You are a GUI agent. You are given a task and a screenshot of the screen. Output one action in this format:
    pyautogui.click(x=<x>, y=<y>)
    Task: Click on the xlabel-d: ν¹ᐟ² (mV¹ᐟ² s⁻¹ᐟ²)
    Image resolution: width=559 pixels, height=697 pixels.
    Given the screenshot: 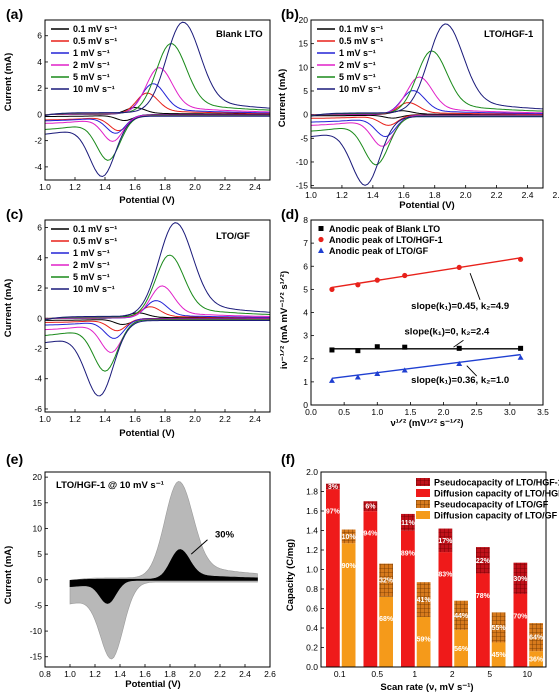 What is the action you would take?
    pyautogui.click(x=426, y=423)
    